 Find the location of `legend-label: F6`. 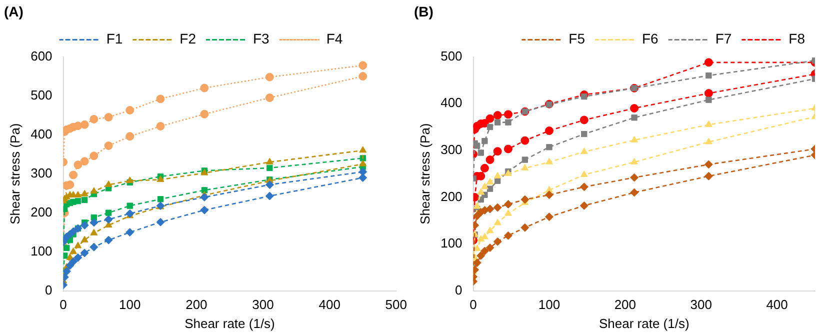

legend-label: F6 is located at coordinates (650, 38).